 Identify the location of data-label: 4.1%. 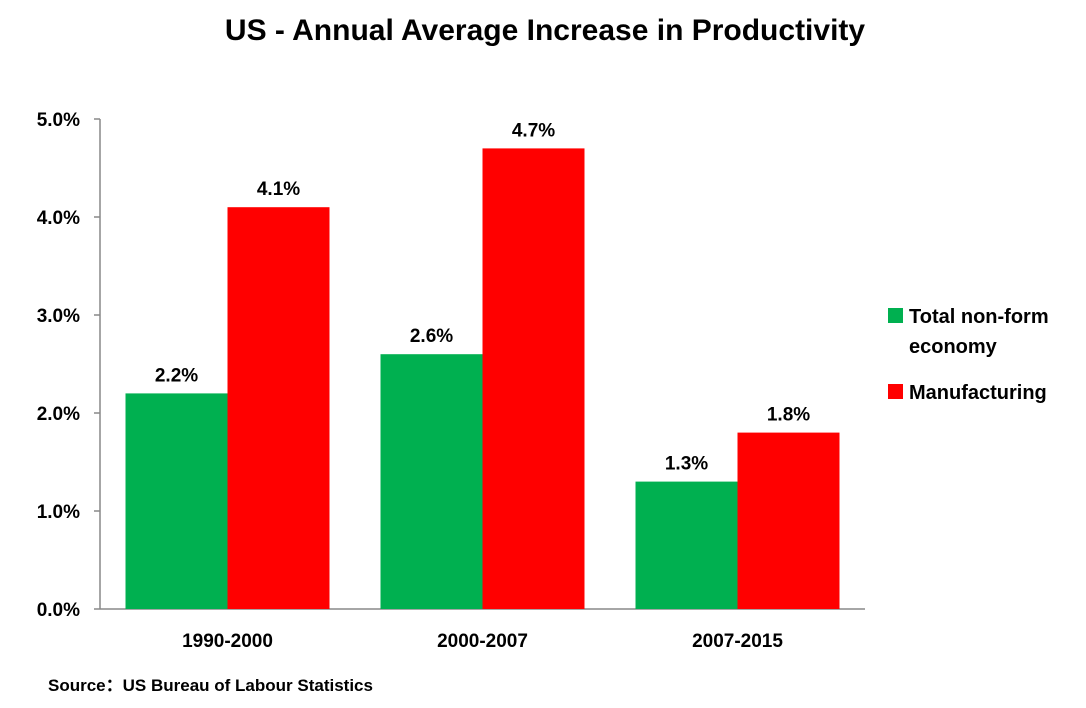
(278, 189).